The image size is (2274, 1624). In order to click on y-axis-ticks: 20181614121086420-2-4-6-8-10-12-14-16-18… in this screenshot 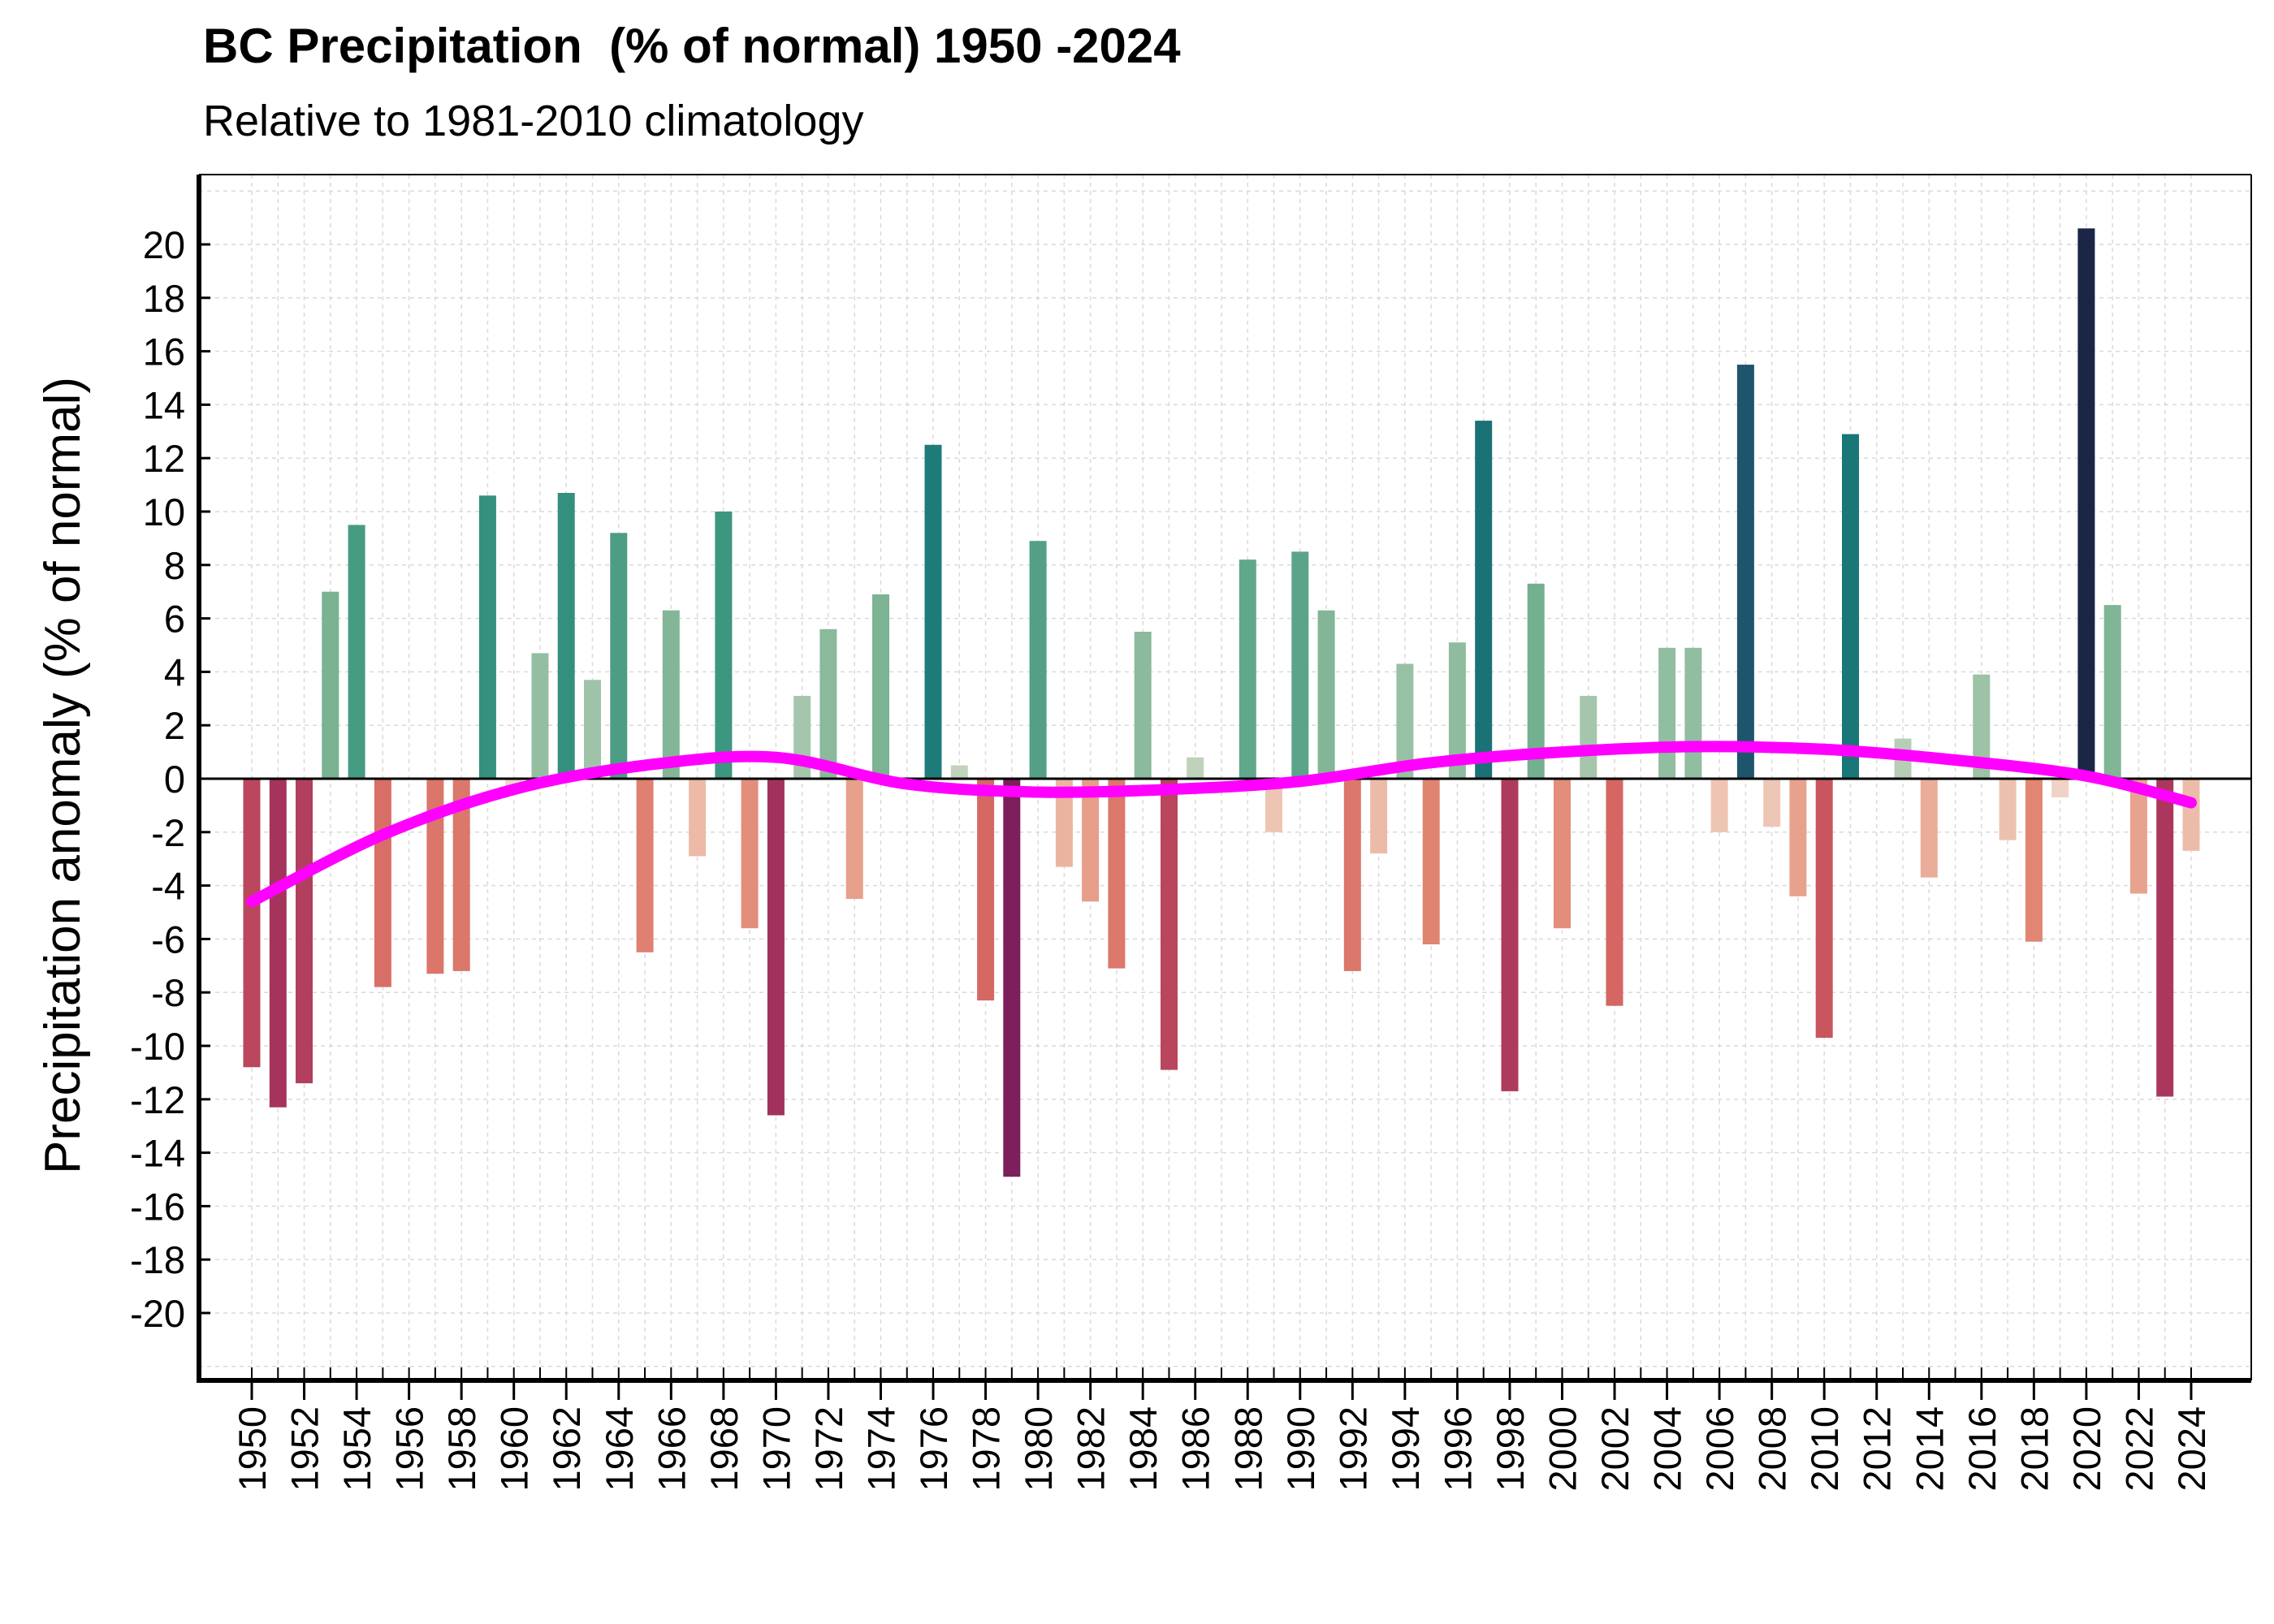, I will do `click(170, 779)`.